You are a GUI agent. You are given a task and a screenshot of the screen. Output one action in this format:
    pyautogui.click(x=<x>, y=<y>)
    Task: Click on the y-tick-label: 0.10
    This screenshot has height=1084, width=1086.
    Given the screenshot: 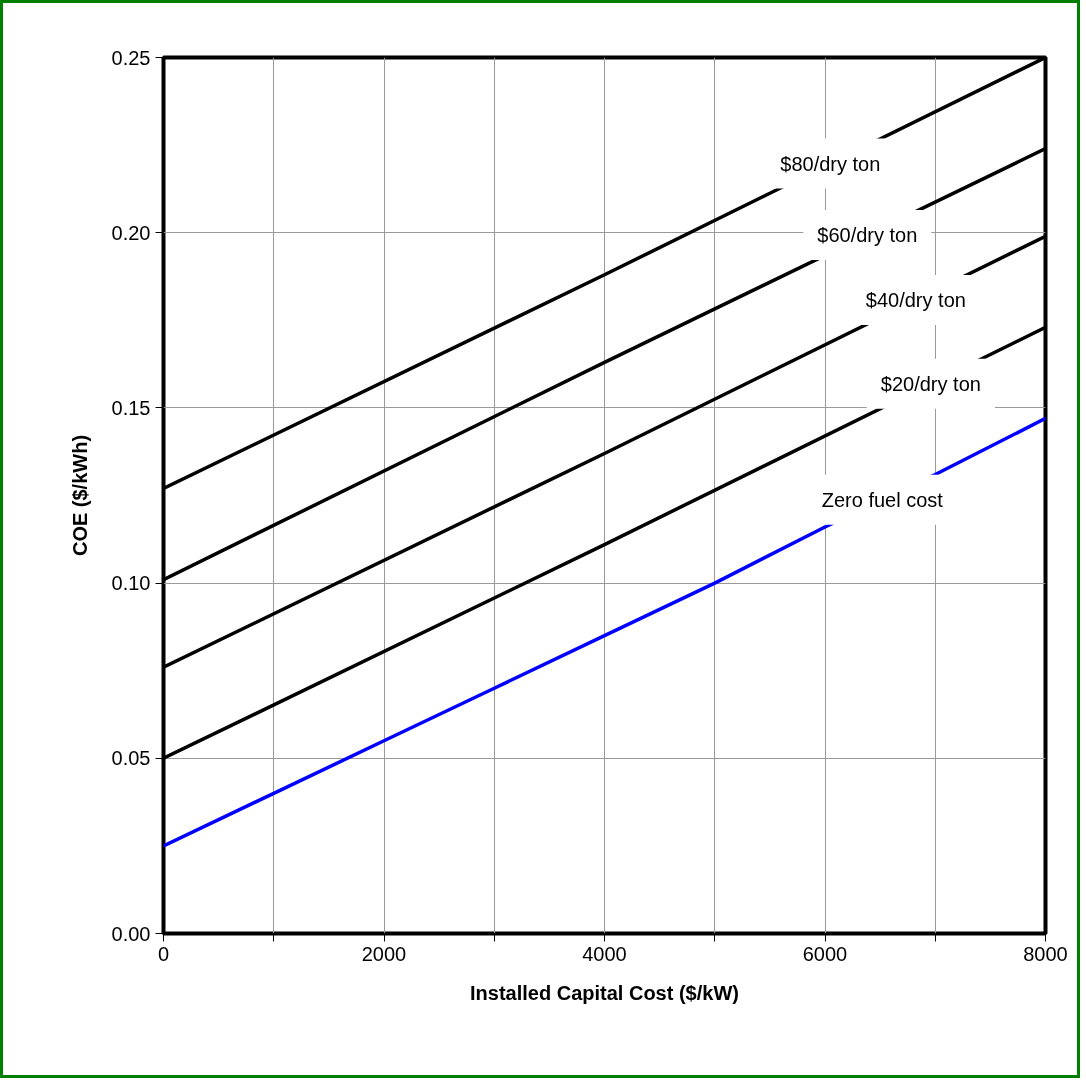 What is the action you would take?
    pyautogui.click(x=131, y=583)
    